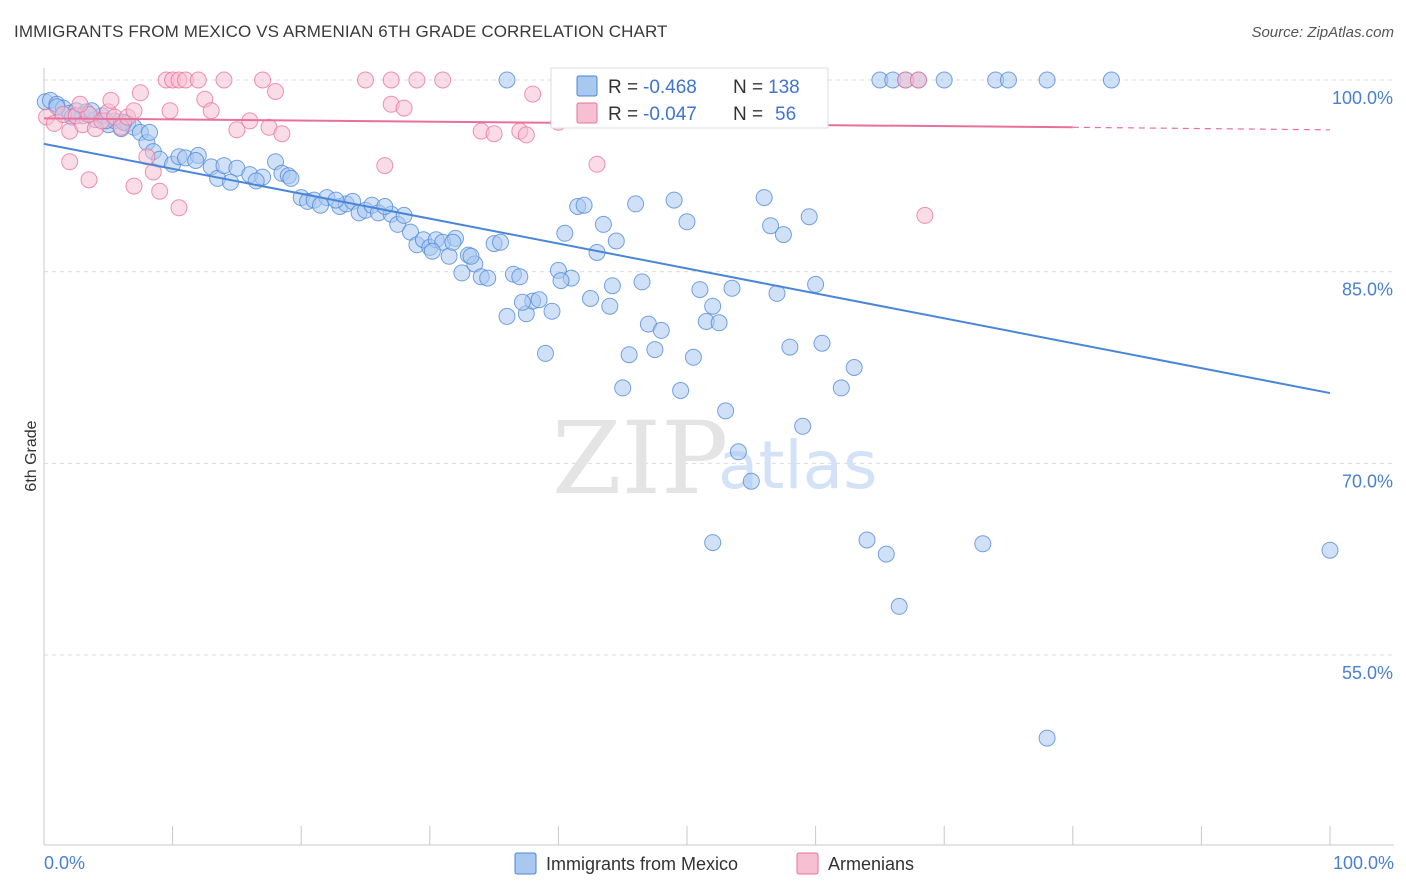 The height and width of the screenshot is (892, 1406). What do you see at coordinates (785, 114) in the screenshot?
I see `stats-n-value-armenians: 56` at bounding box center [785, 114].